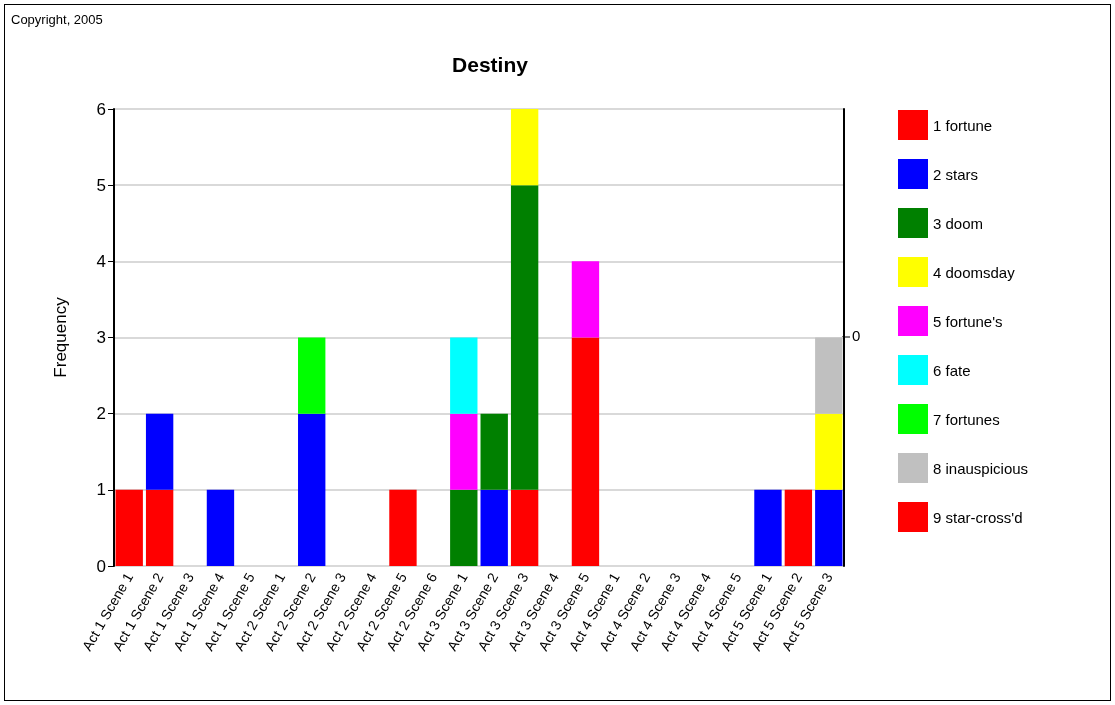 The image size is (1115, 705). Describe the element at coordinates (101, 185) in the screenshot. I see `y-tick-label: 5` at that location.